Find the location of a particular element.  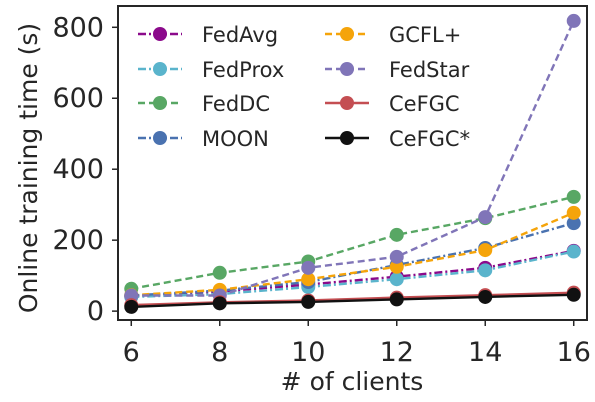

x-tick-label: 6 is located at coordinates (131, 352).